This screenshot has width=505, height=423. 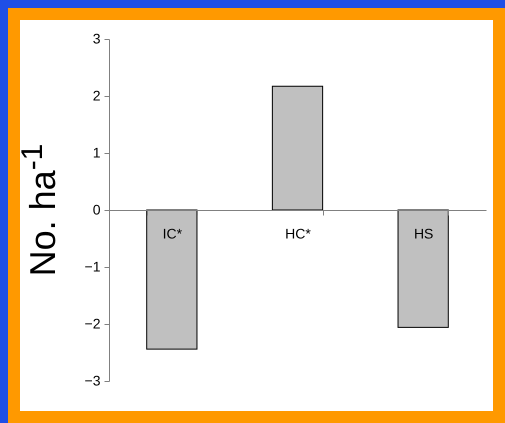 I want to click on x-tick-label: HS, so click(x=424, y=234).